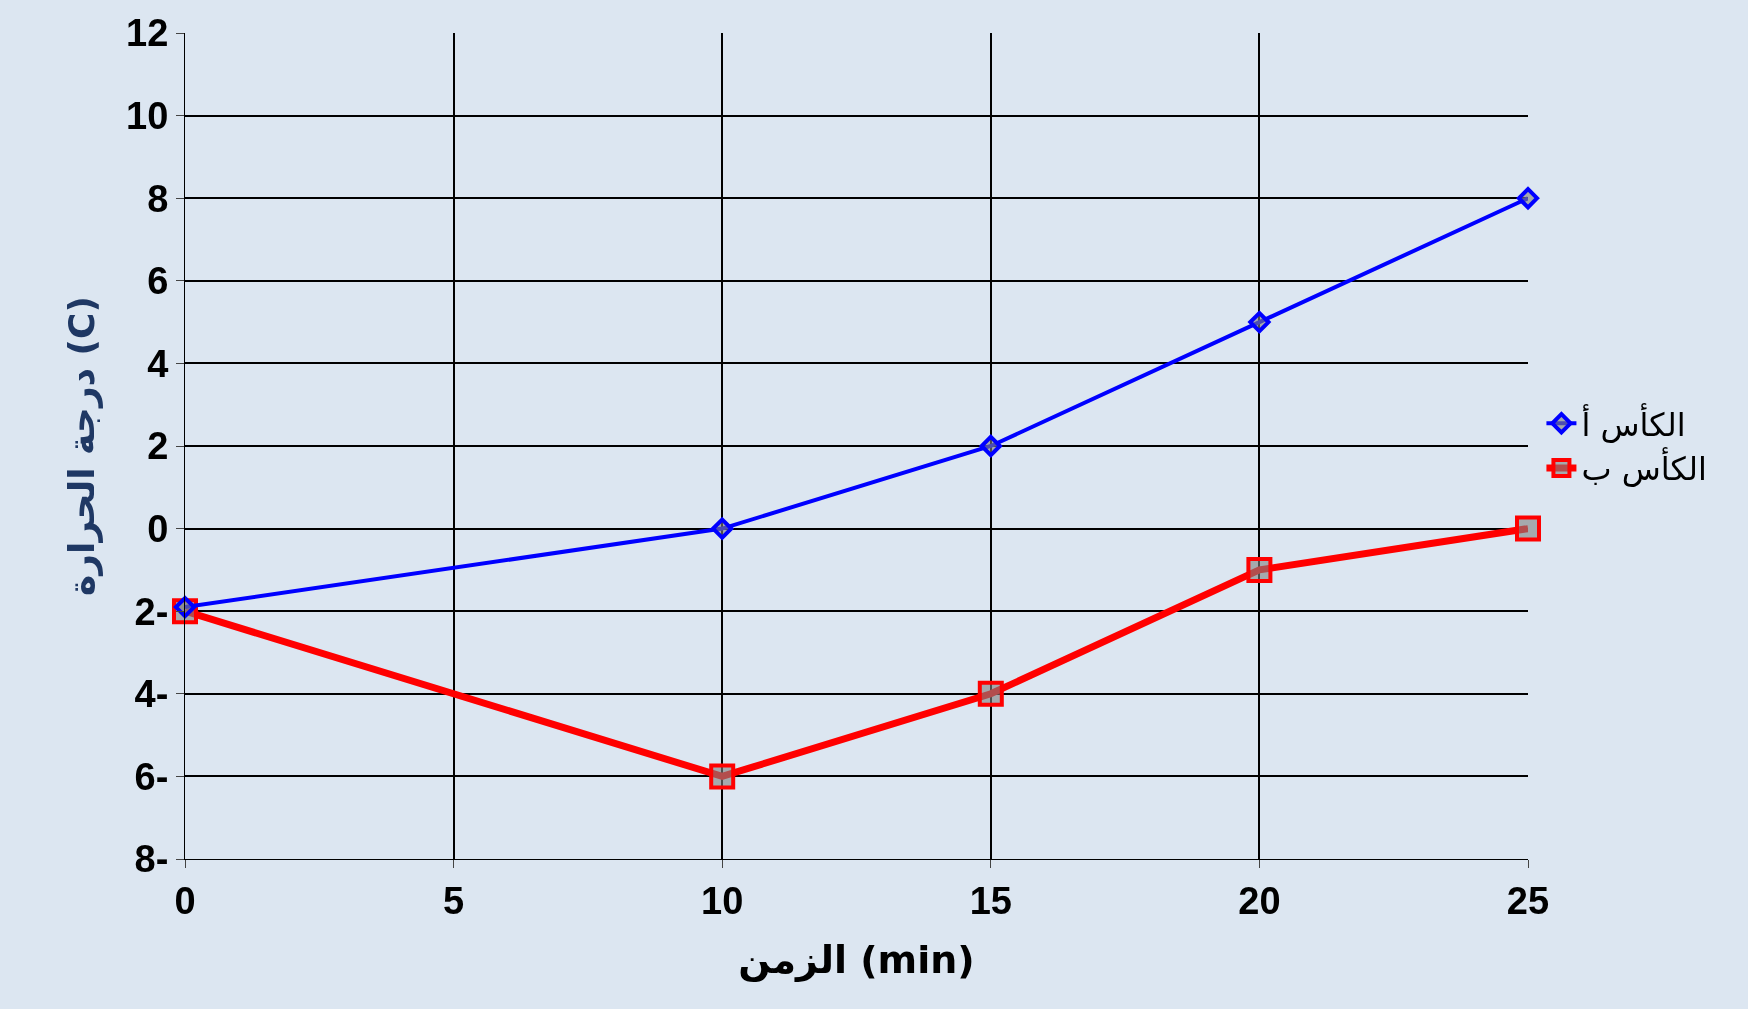 The height and width of the screenshot is (1009, 1748). Describe the element at coordinates (454, 900) in the screenshot. I see `x-tick-label: 5` at that location.